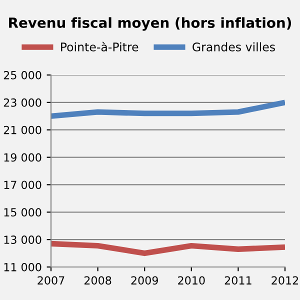  I want to click on y-tick-label: 21 000, so click(23, 130).